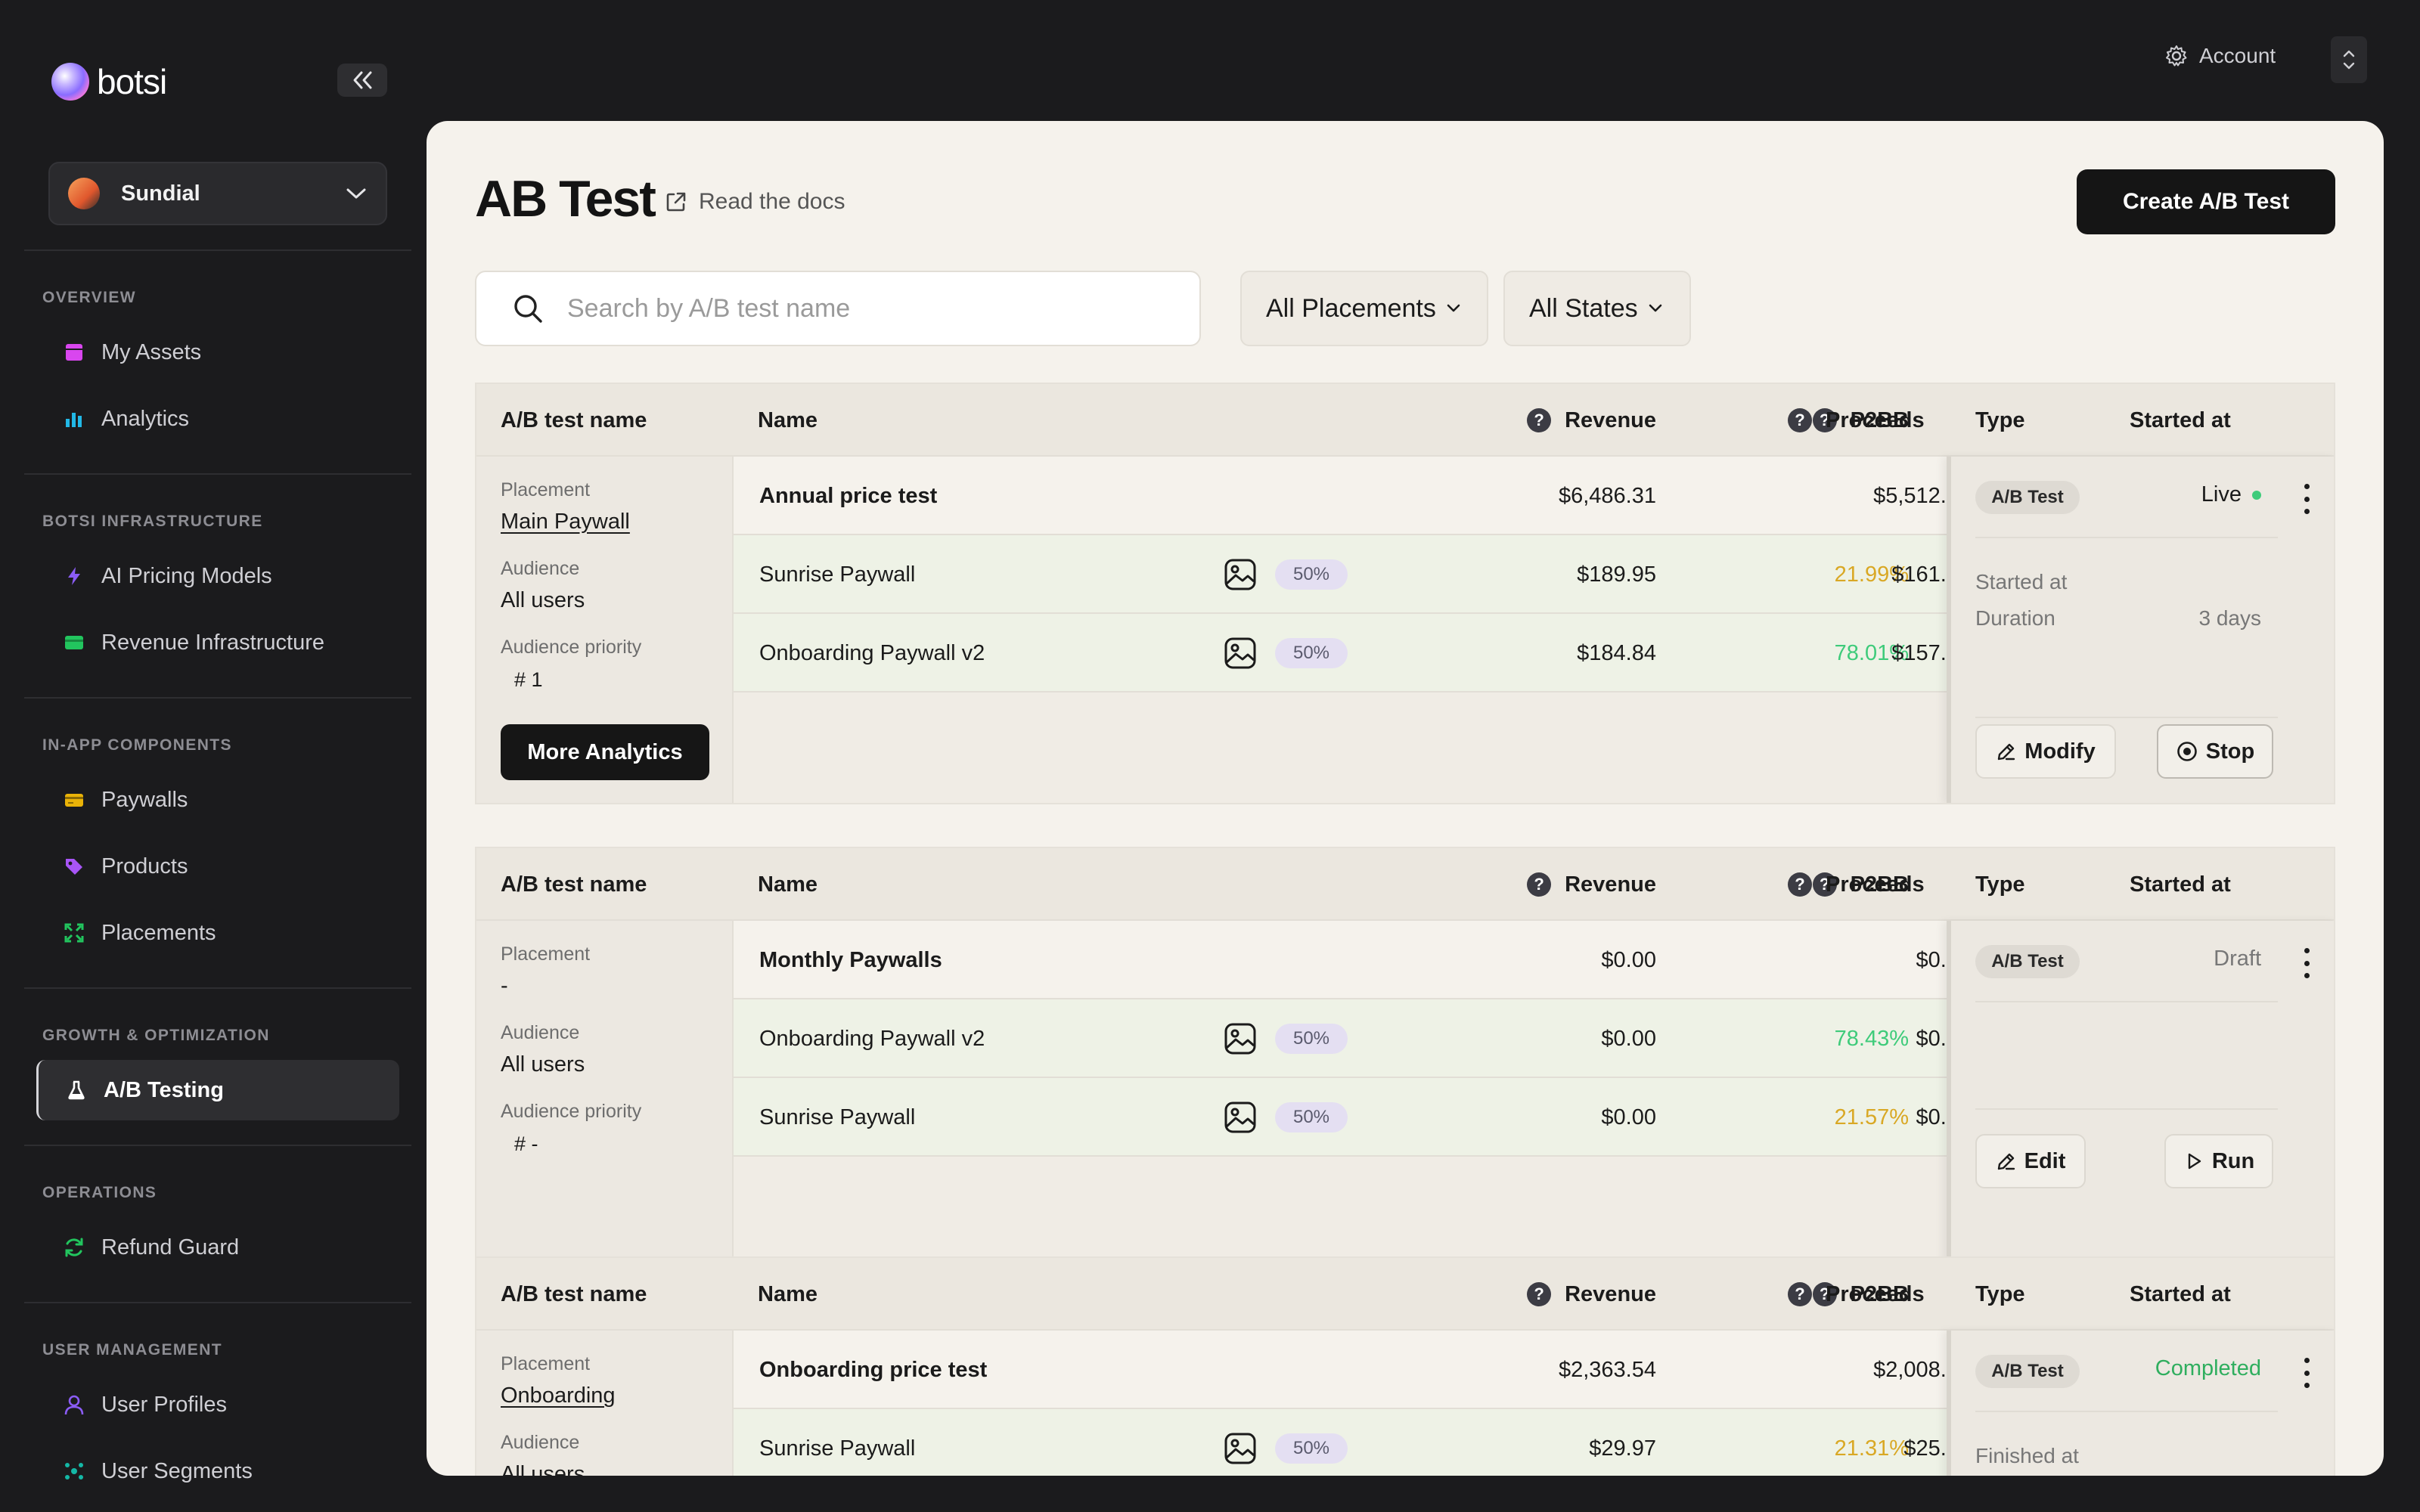 The width and height of the screenshot is (2420, 1512). I want to click on placements-filter: All Placements, so click(1364, 308).